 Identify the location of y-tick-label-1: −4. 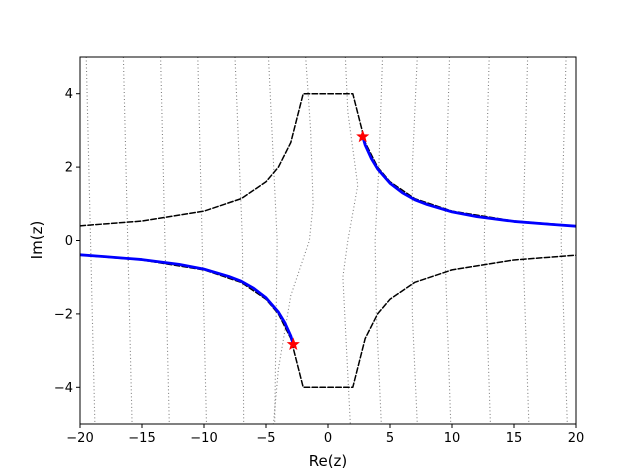
(63, 388).